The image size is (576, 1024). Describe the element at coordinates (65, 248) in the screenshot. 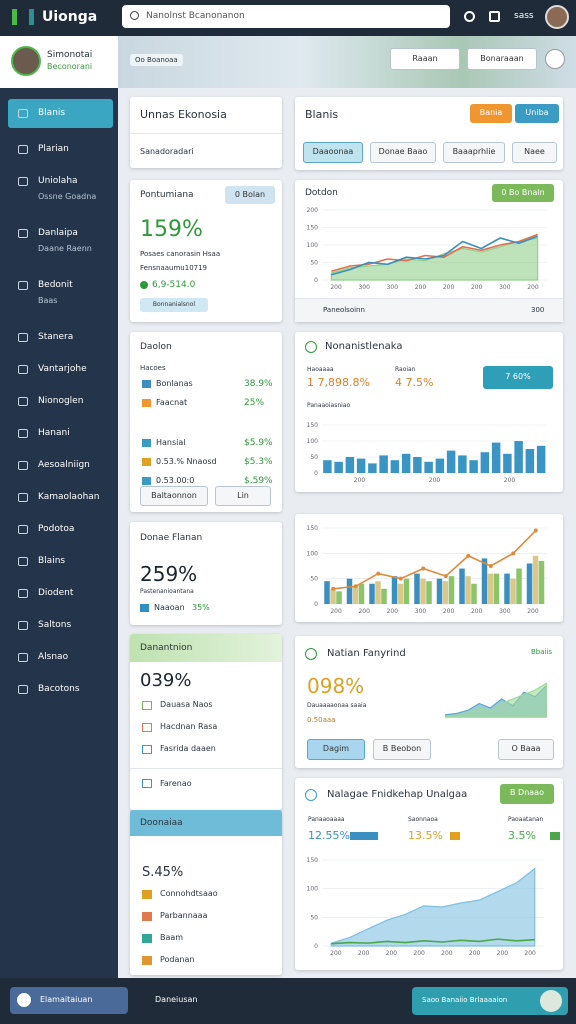

I see `nav-sub: Daane Raenn` at that location.